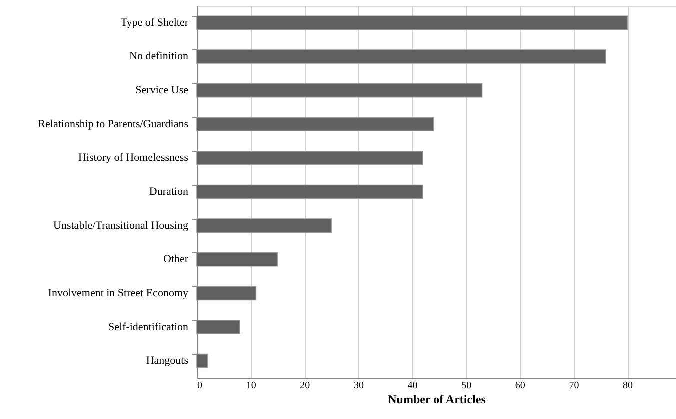 The width and height of the screenshot is (676, 419). Describe the element at coordinates (133, 158) in the screenshot. I see `y-tick-label: History of Homelessness` at that location.